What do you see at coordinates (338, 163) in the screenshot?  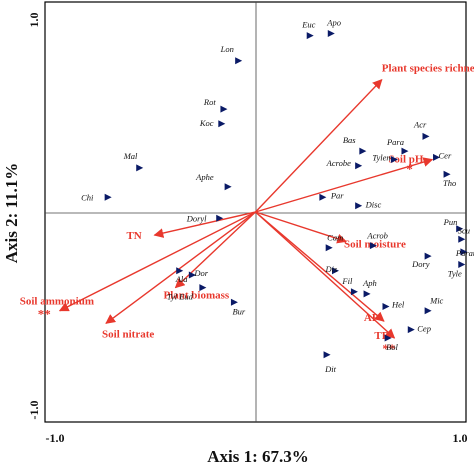 I see `species-label-acrobe: Acrobe` at bounding box center [338, 163].